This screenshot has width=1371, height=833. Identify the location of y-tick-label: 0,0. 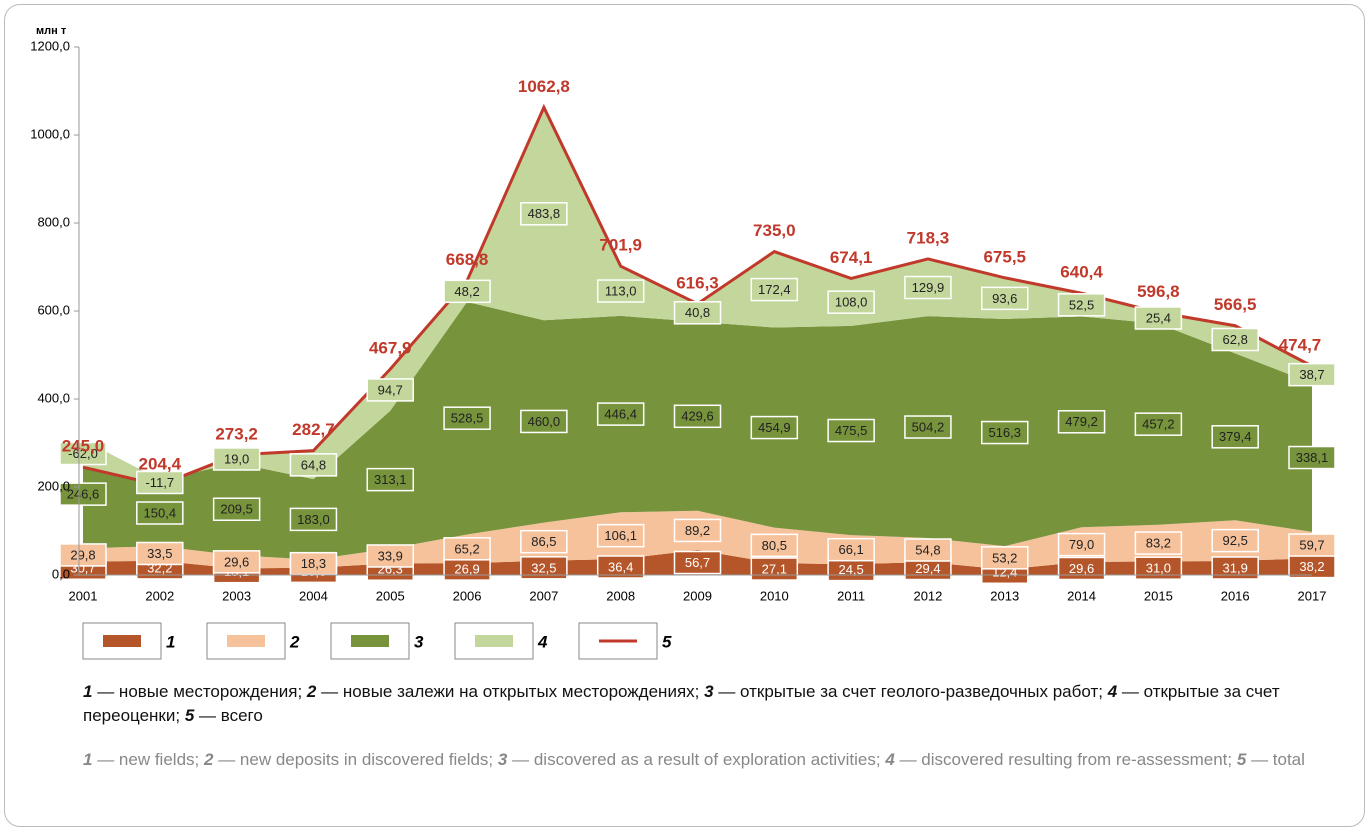
(61, 573).